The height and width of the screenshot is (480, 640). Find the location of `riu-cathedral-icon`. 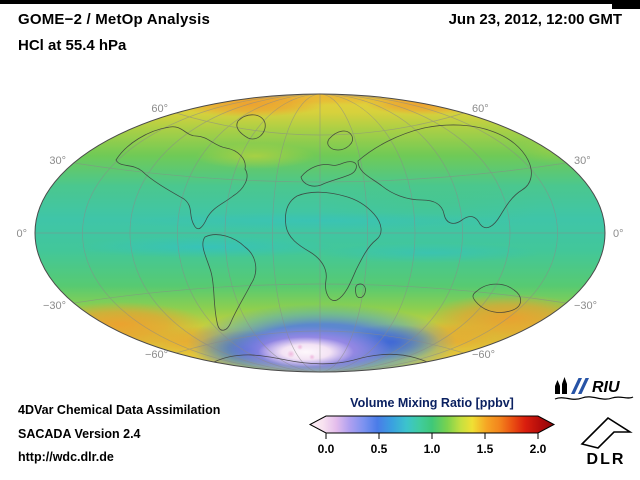

riu-cathedral-icon is located at coordinates (561, 385).